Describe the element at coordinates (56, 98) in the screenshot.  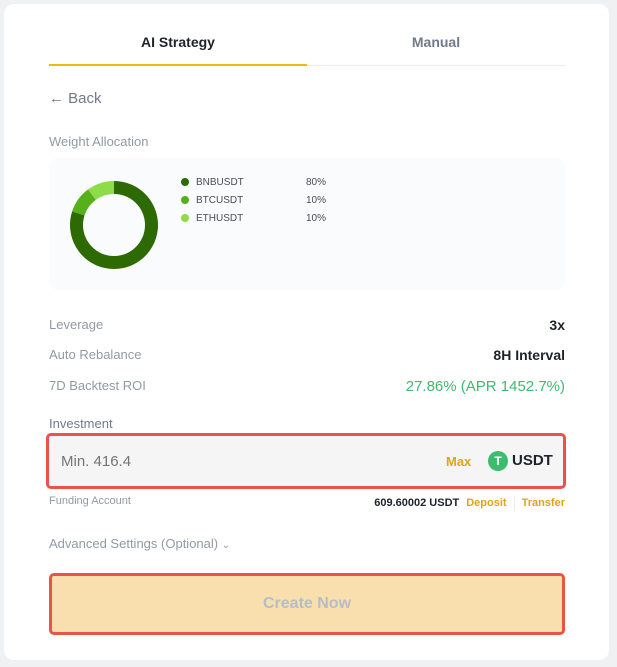
I see `arrow-left-icon: ←` at that location.